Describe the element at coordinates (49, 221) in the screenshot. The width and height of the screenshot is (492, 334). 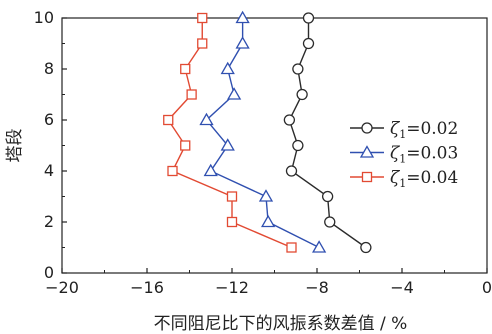
I see `y-tick-label: 2` at that location.